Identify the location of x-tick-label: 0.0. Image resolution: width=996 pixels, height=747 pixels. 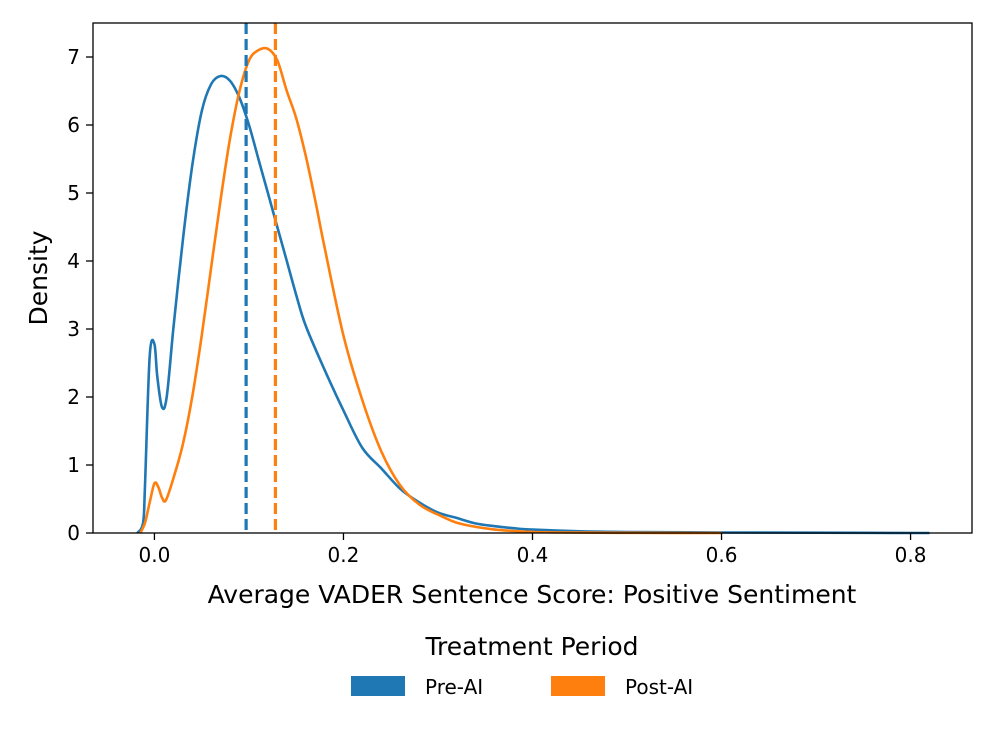
(155, 555).